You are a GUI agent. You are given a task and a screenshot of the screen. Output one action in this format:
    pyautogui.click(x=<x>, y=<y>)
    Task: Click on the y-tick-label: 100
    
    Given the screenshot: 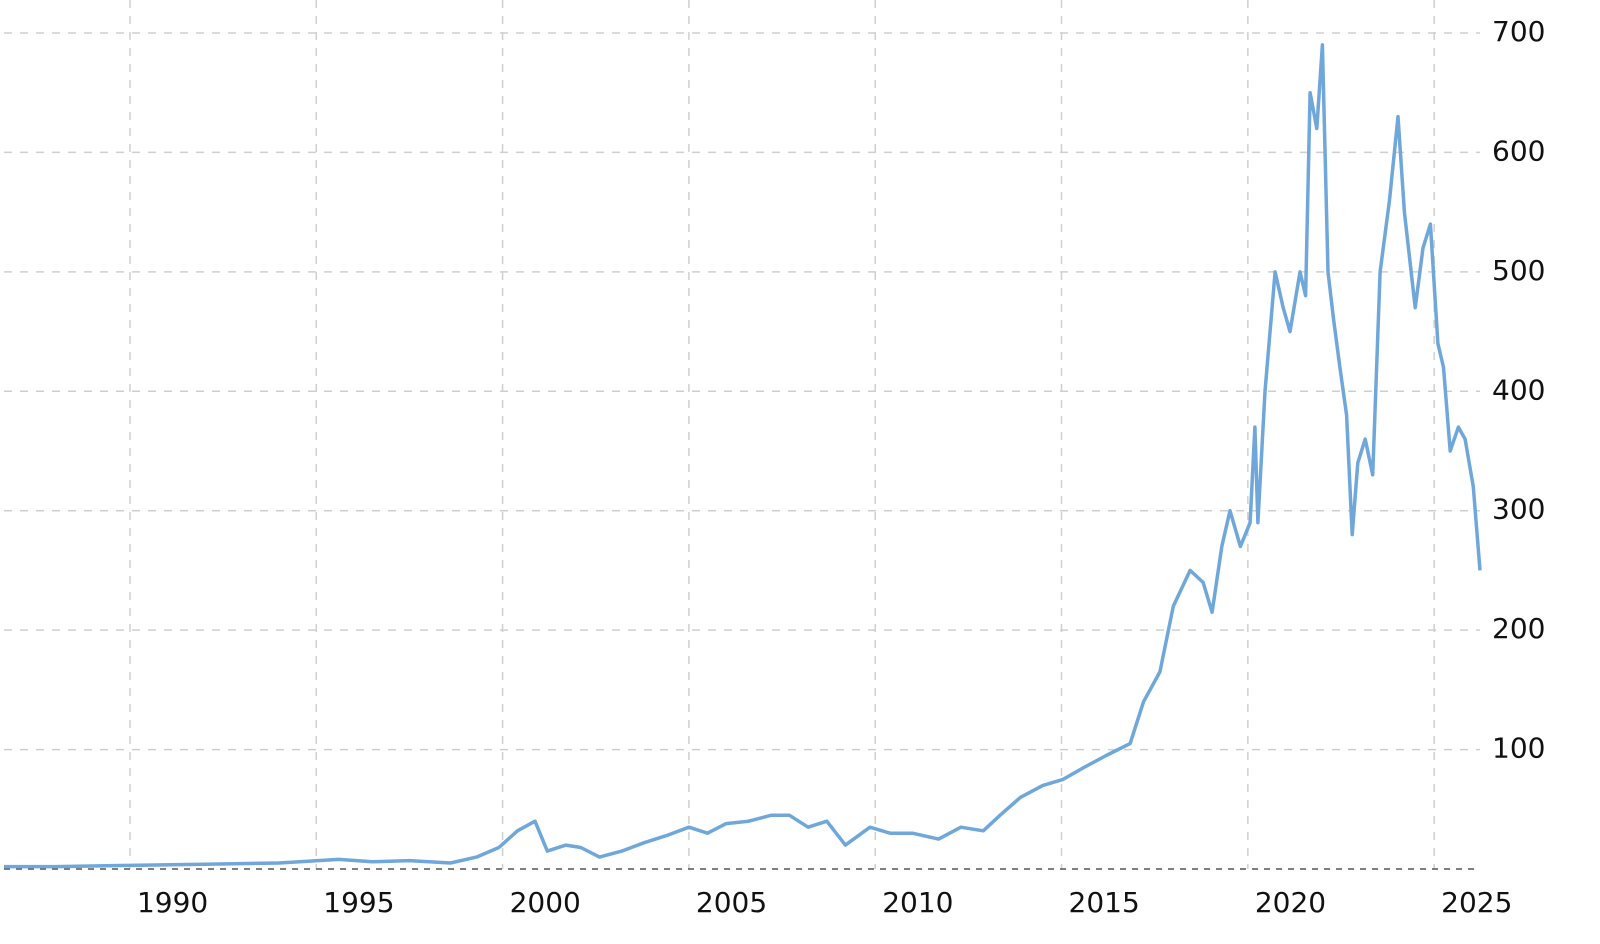 What is the action you would take?
    pyautogui.click(x=1518, y=748)
    